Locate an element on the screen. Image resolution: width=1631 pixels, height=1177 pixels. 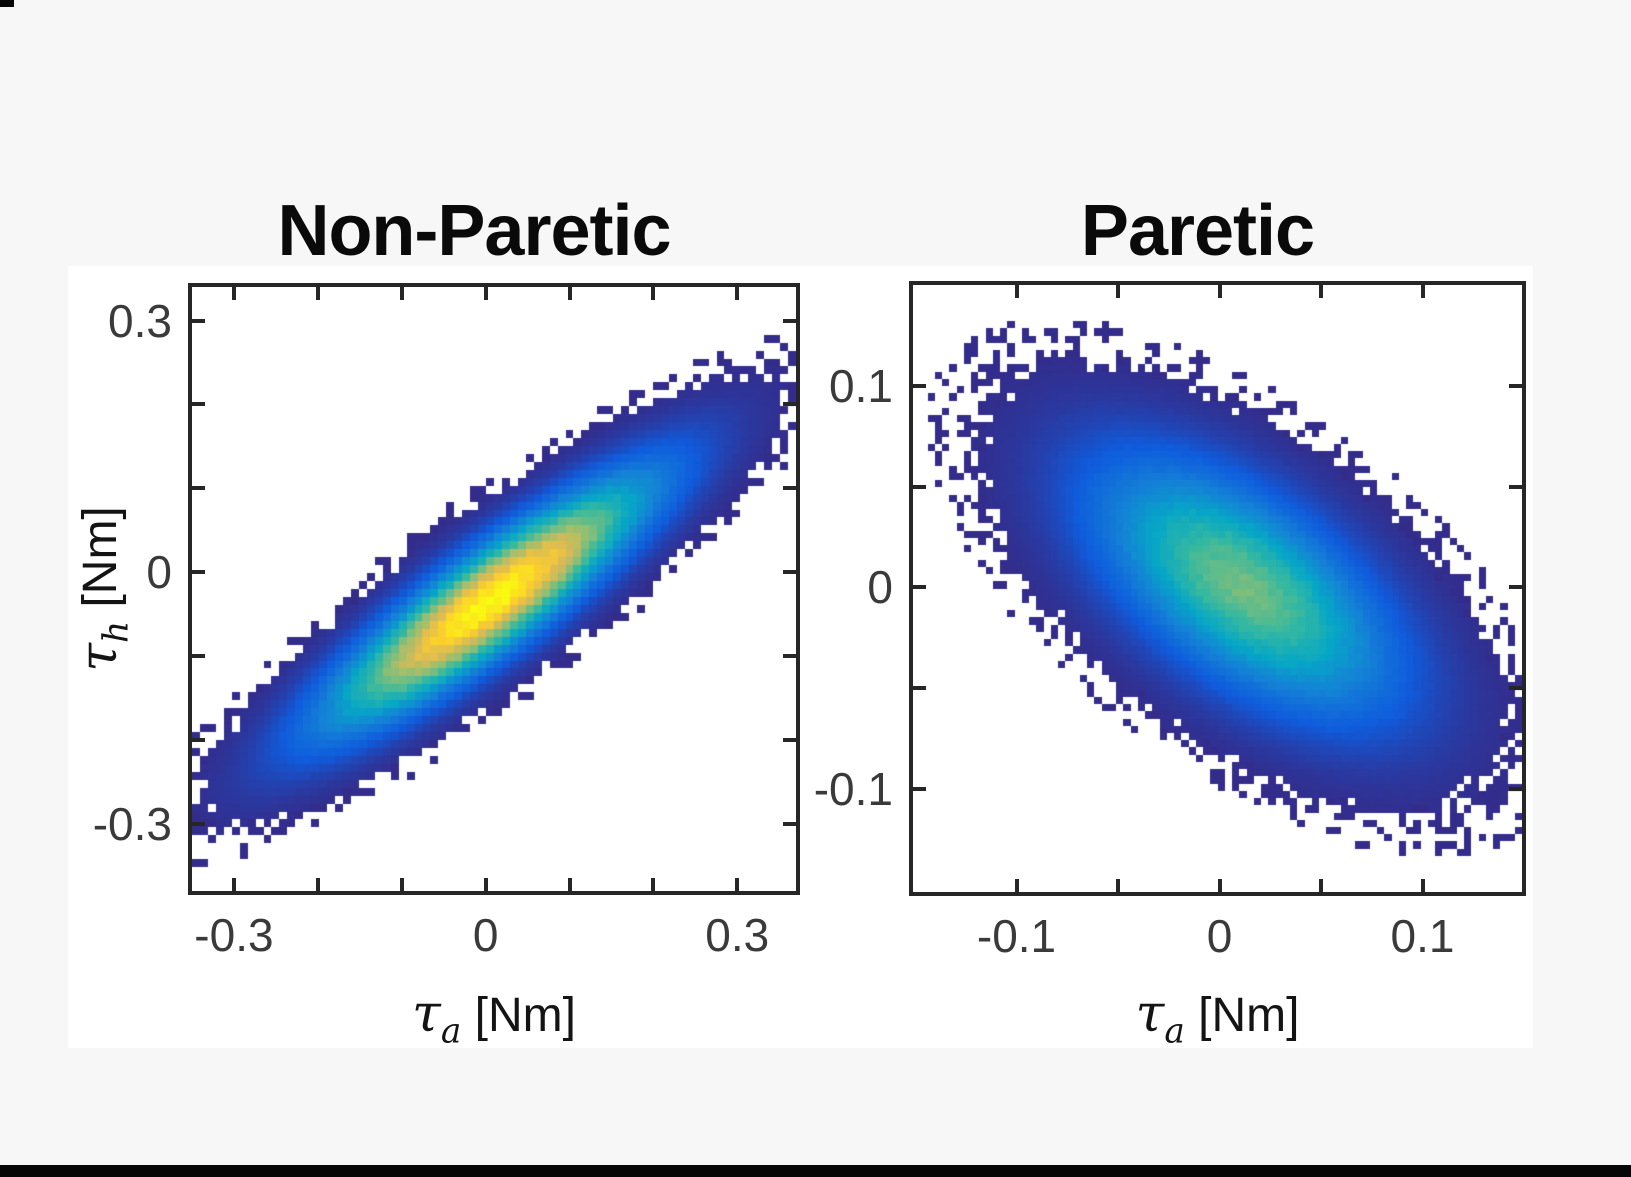
bottom-bar is located at coordinates (815, 1171).